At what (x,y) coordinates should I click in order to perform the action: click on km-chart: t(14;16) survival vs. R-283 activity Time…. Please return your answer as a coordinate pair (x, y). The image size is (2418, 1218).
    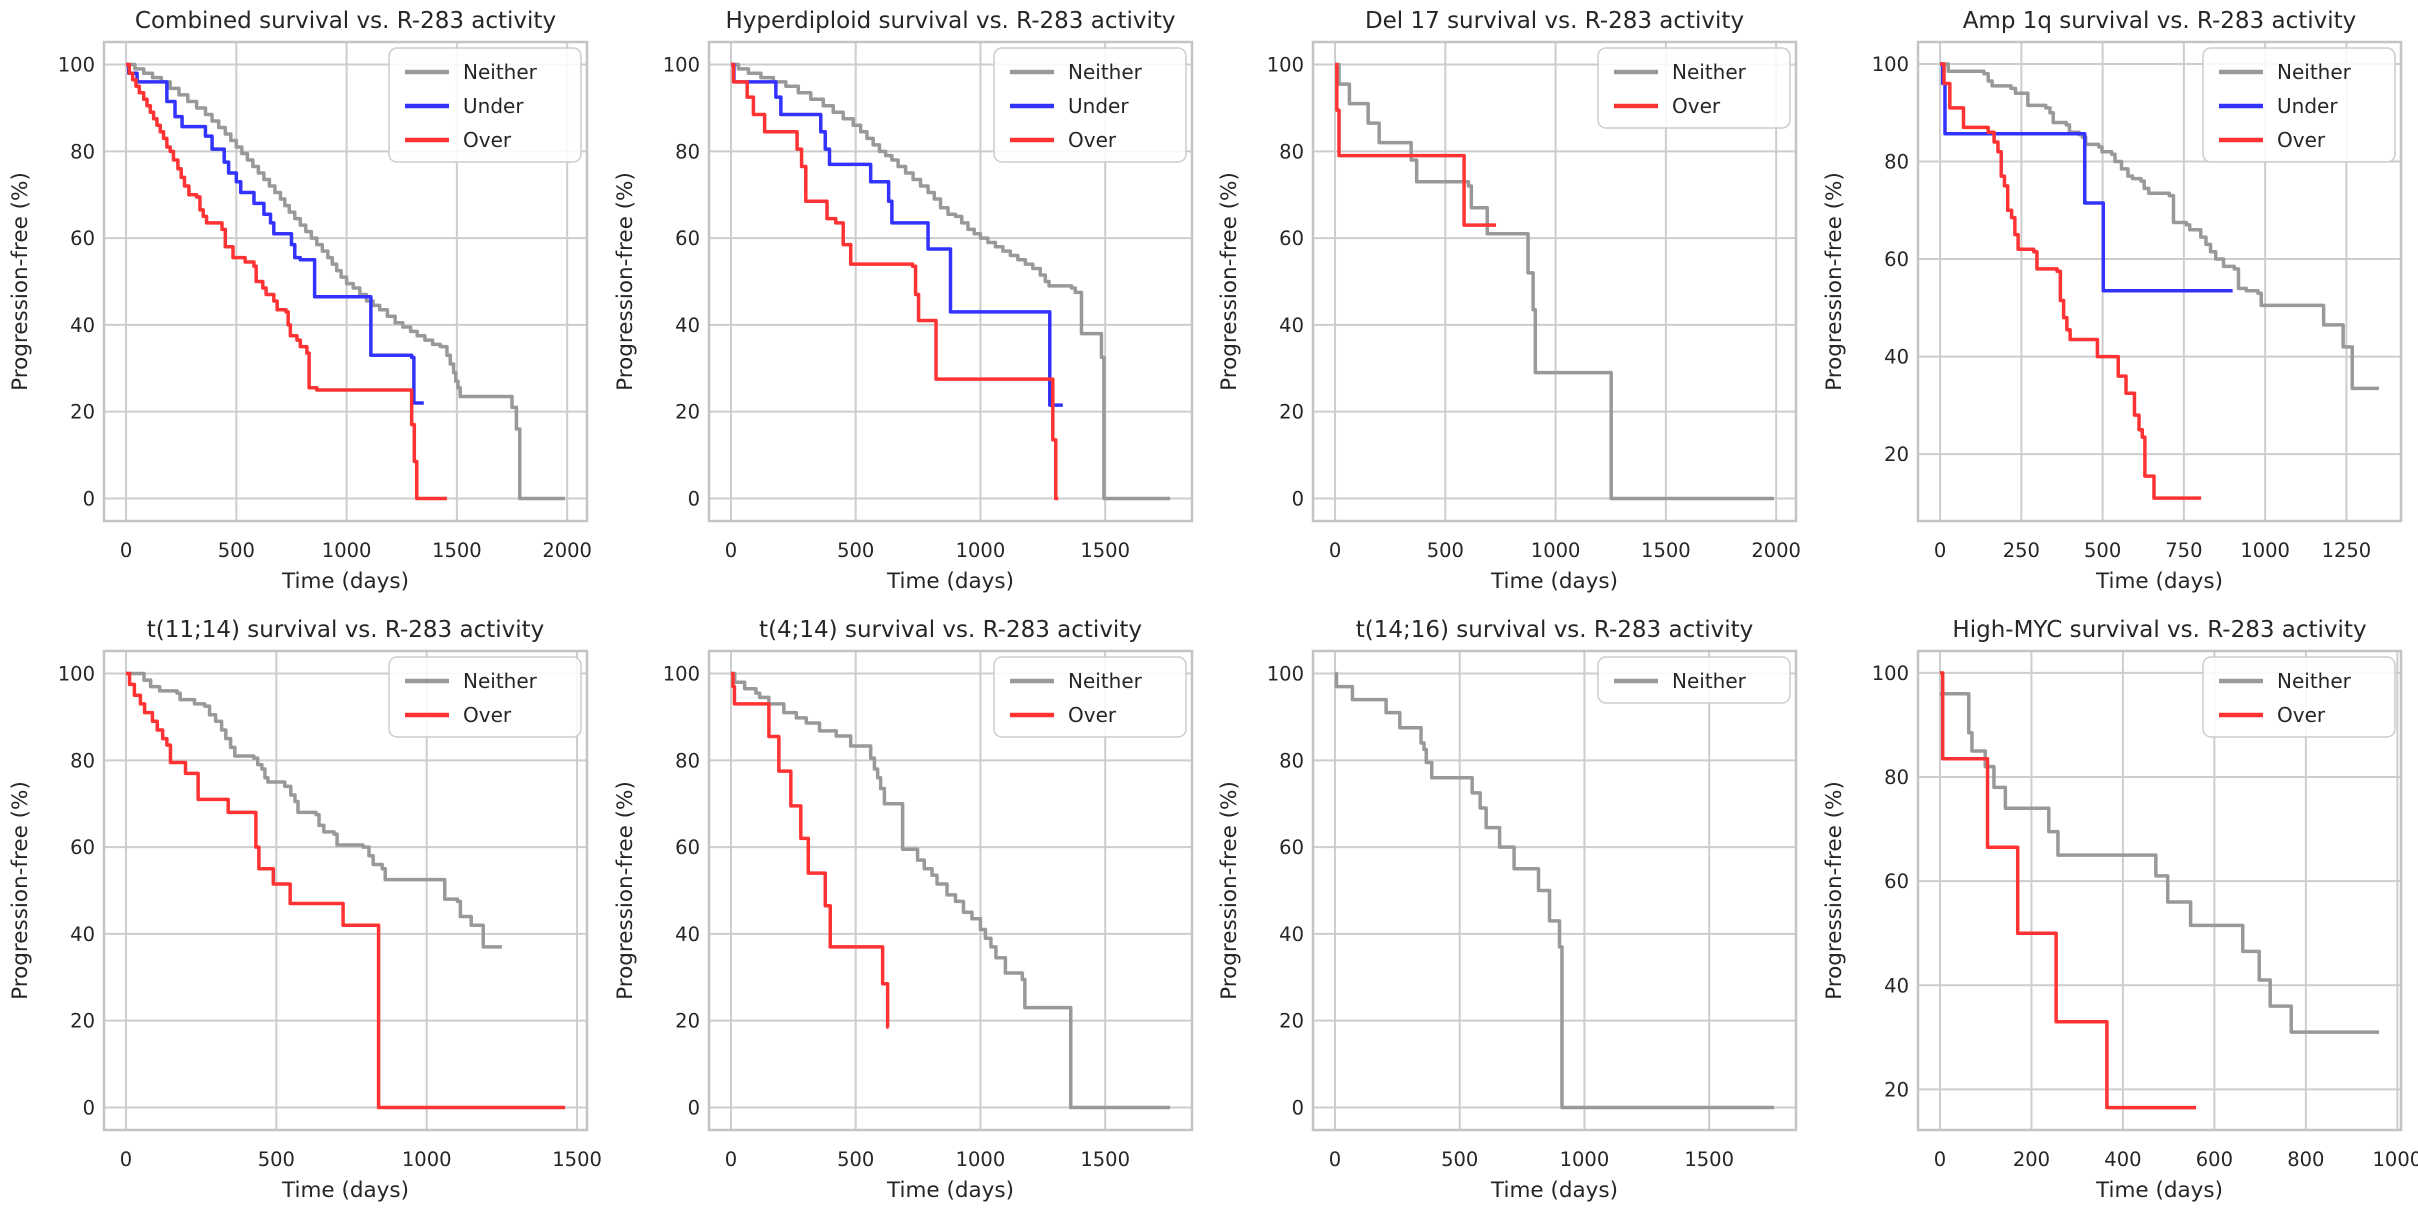
    Looking at the image, I should click on (1507, 910).